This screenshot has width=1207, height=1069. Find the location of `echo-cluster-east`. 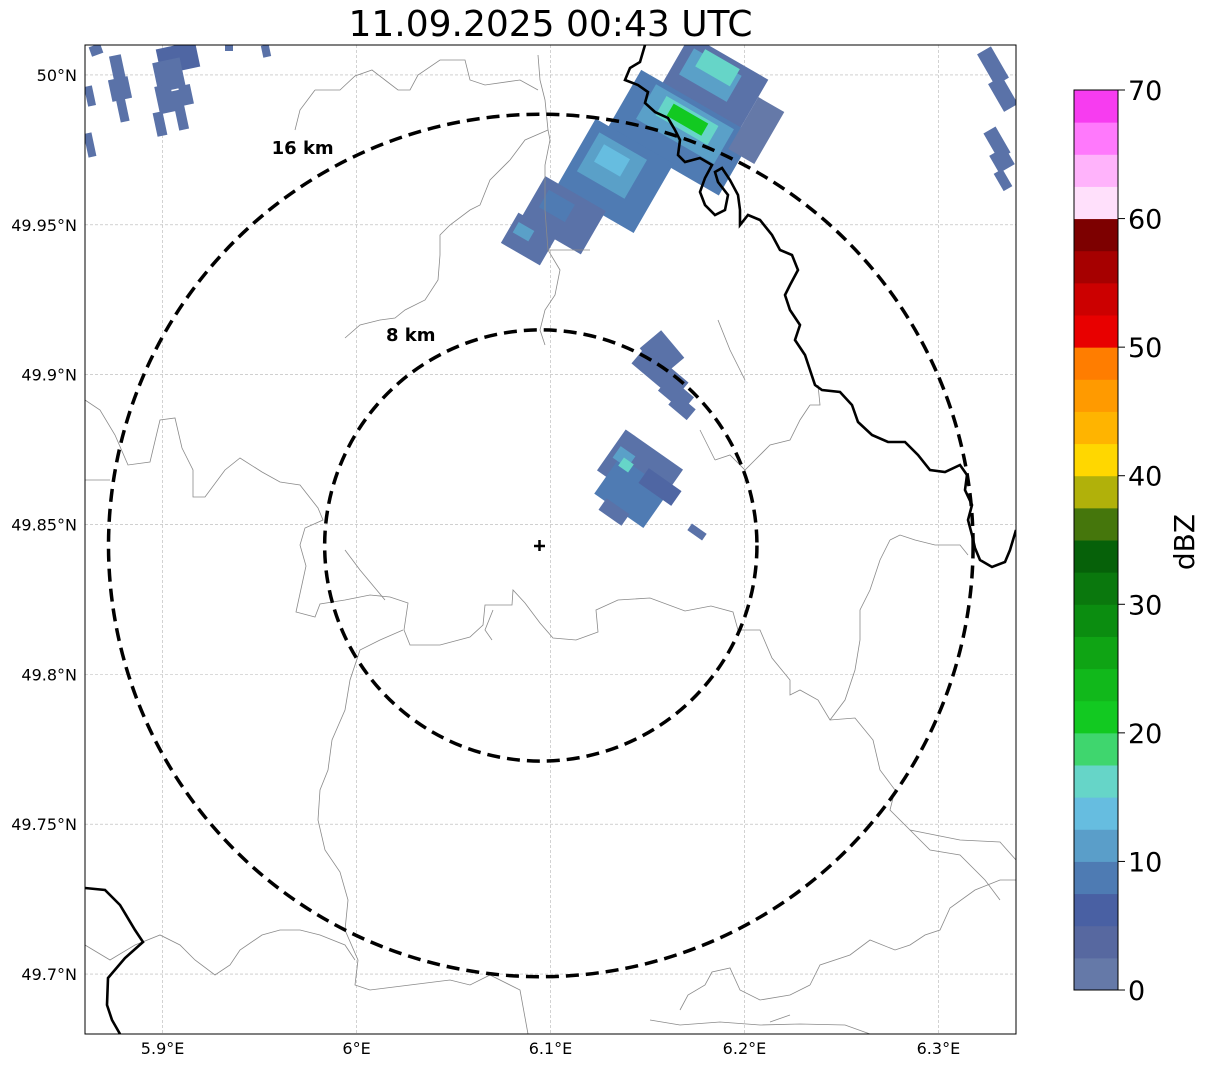

echo-cluster-east is located at coordinates (650, 485).